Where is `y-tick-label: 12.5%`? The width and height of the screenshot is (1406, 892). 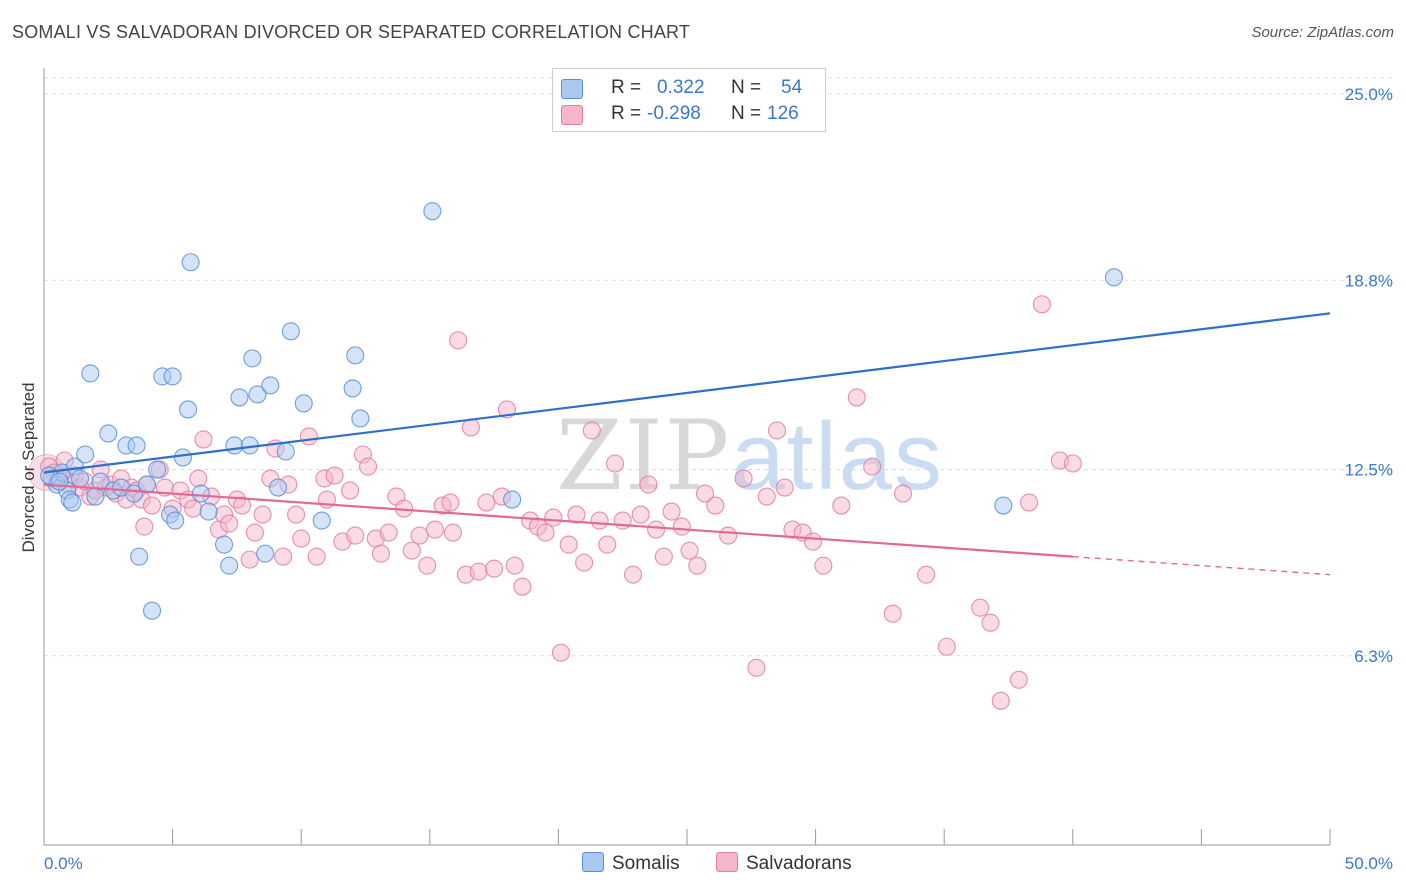 y-tick-label: 12.5% is located at coordinates (1369, 470).